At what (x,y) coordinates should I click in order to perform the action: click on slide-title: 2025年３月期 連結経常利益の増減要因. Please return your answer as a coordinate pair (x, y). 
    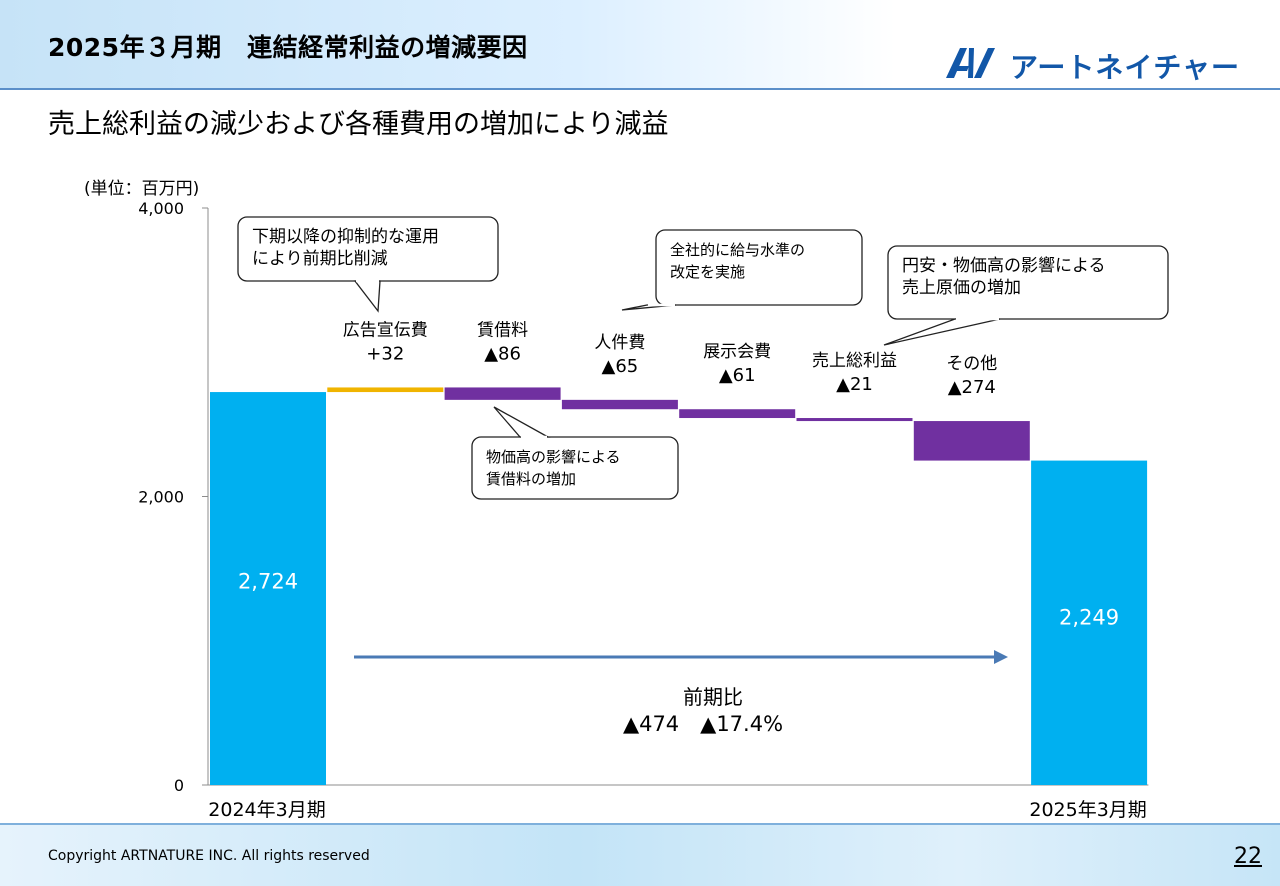
    Looking at the image, I should click on (288, 47).